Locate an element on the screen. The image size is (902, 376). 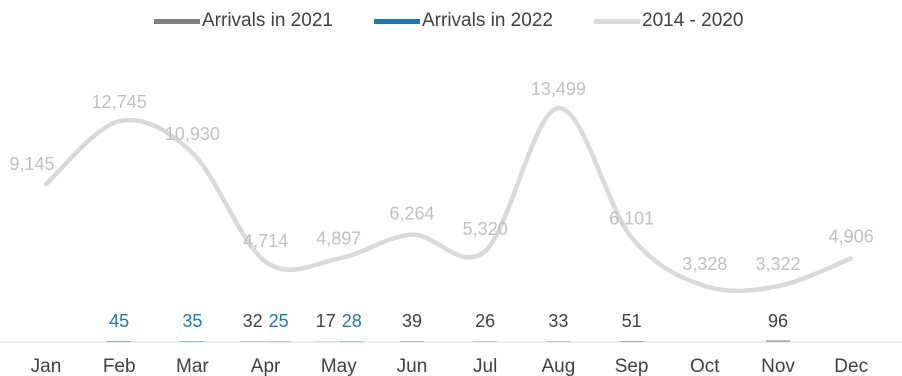
legend-label-2021: Arrivals in 2021 is located at coordinates (267, 20).